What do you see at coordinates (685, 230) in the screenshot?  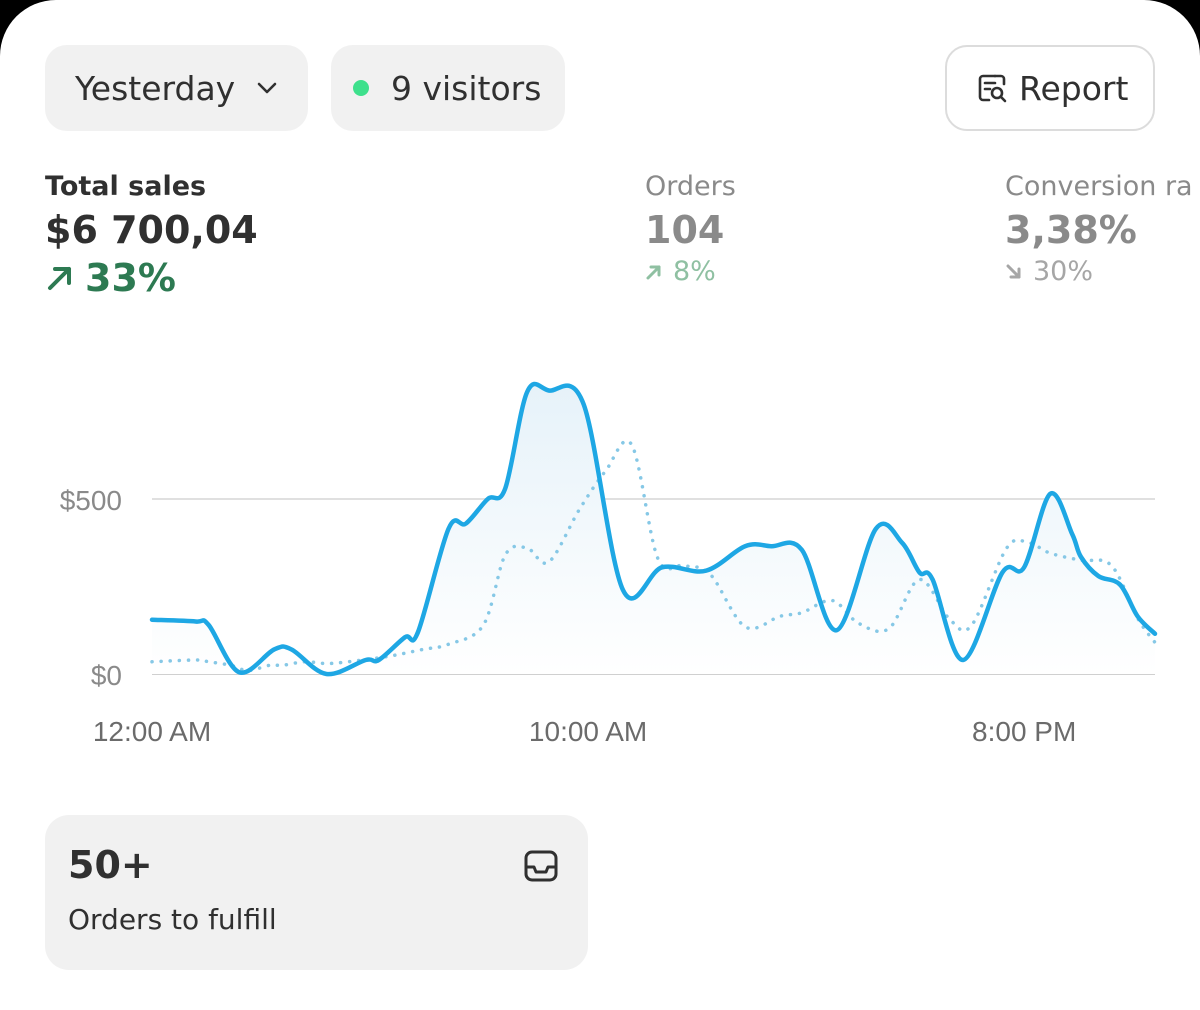 I see `metric-orders-value: 104` at bounding box center [685, 230].